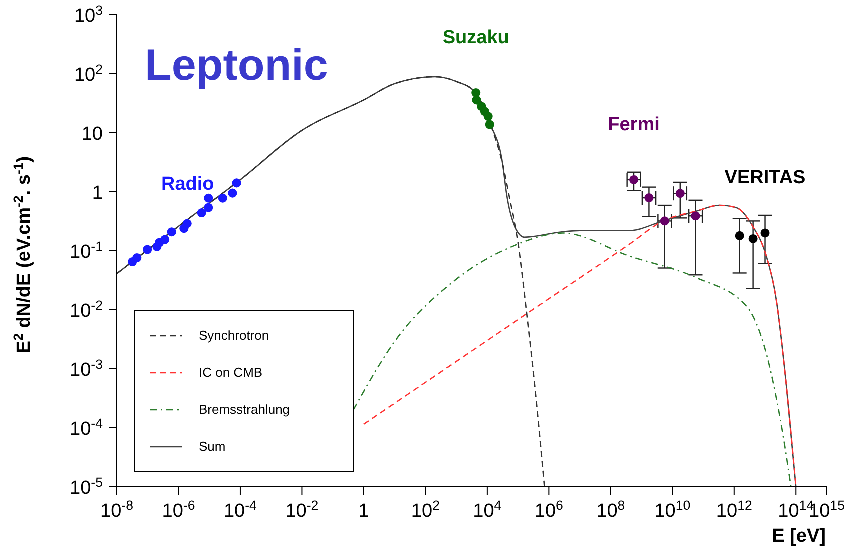  Describe the element at coordinates (212, 446) in the screenshot. I see `legend-label: Sum` at that location.